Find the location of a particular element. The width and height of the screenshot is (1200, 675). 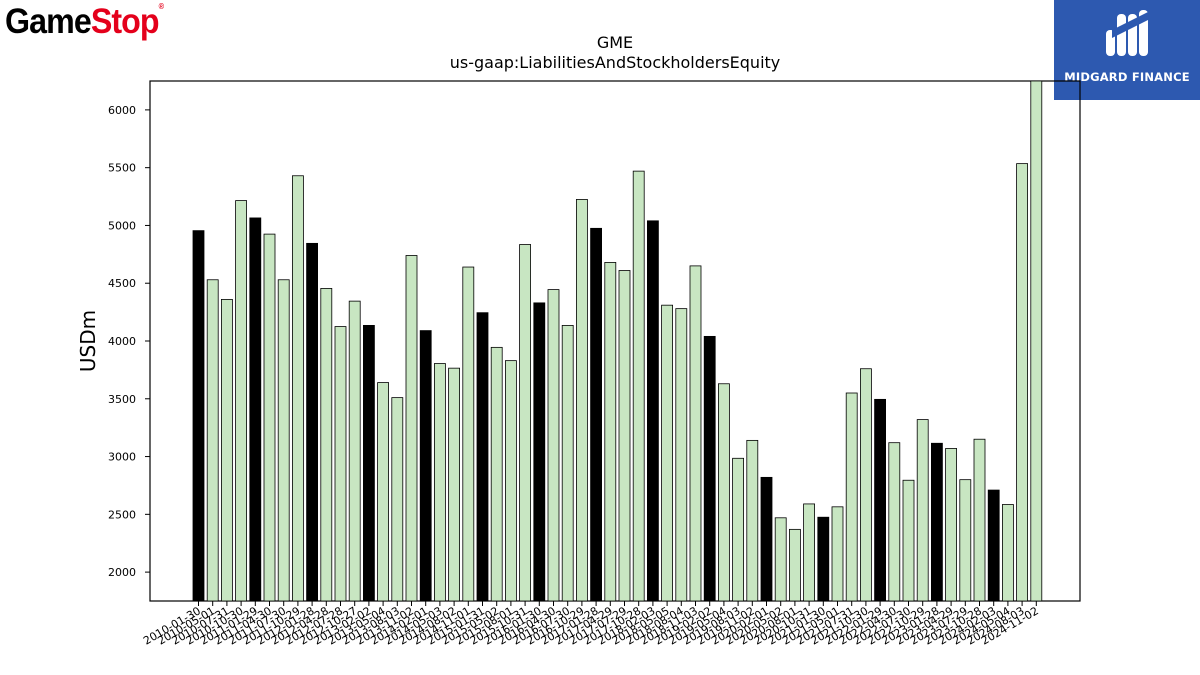

y-tick-label: 5000 is located at coordinates (122, 225).